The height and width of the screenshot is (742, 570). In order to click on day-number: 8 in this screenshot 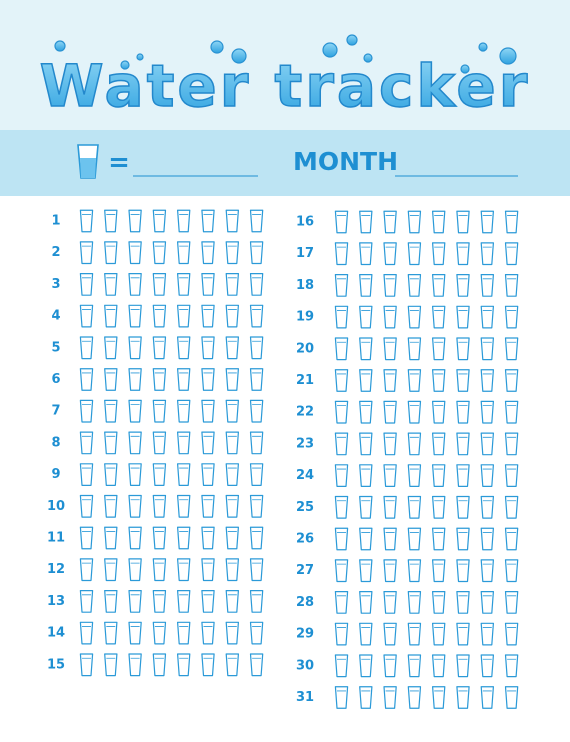, I will do `click(55, 442)`.